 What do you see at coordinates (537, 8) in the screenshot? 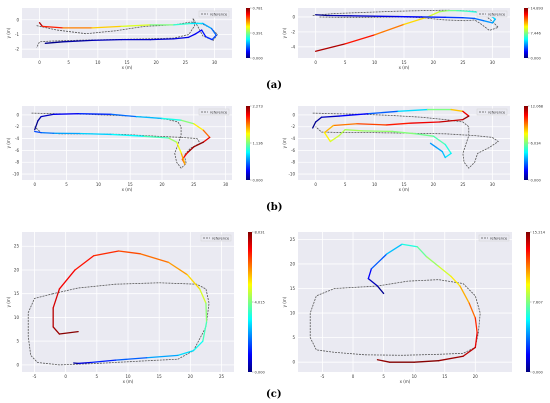
I see `colorbar-label-max: 14.893` at bounding box center [537, 8].